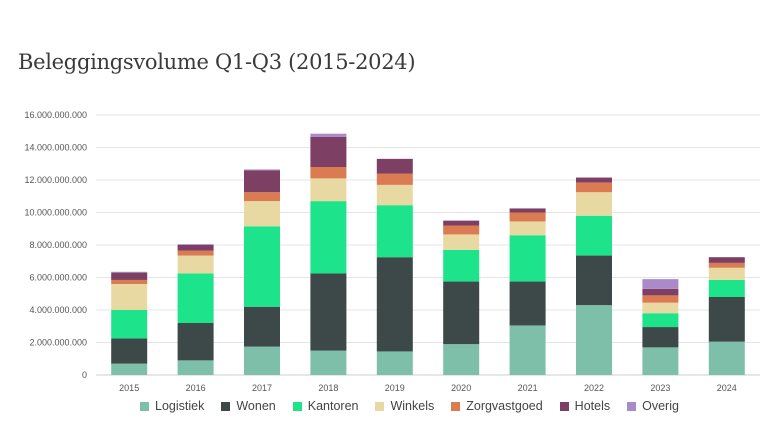  I want to click on bar-segment-zorgvastgoed-2022, so click(594, 187).